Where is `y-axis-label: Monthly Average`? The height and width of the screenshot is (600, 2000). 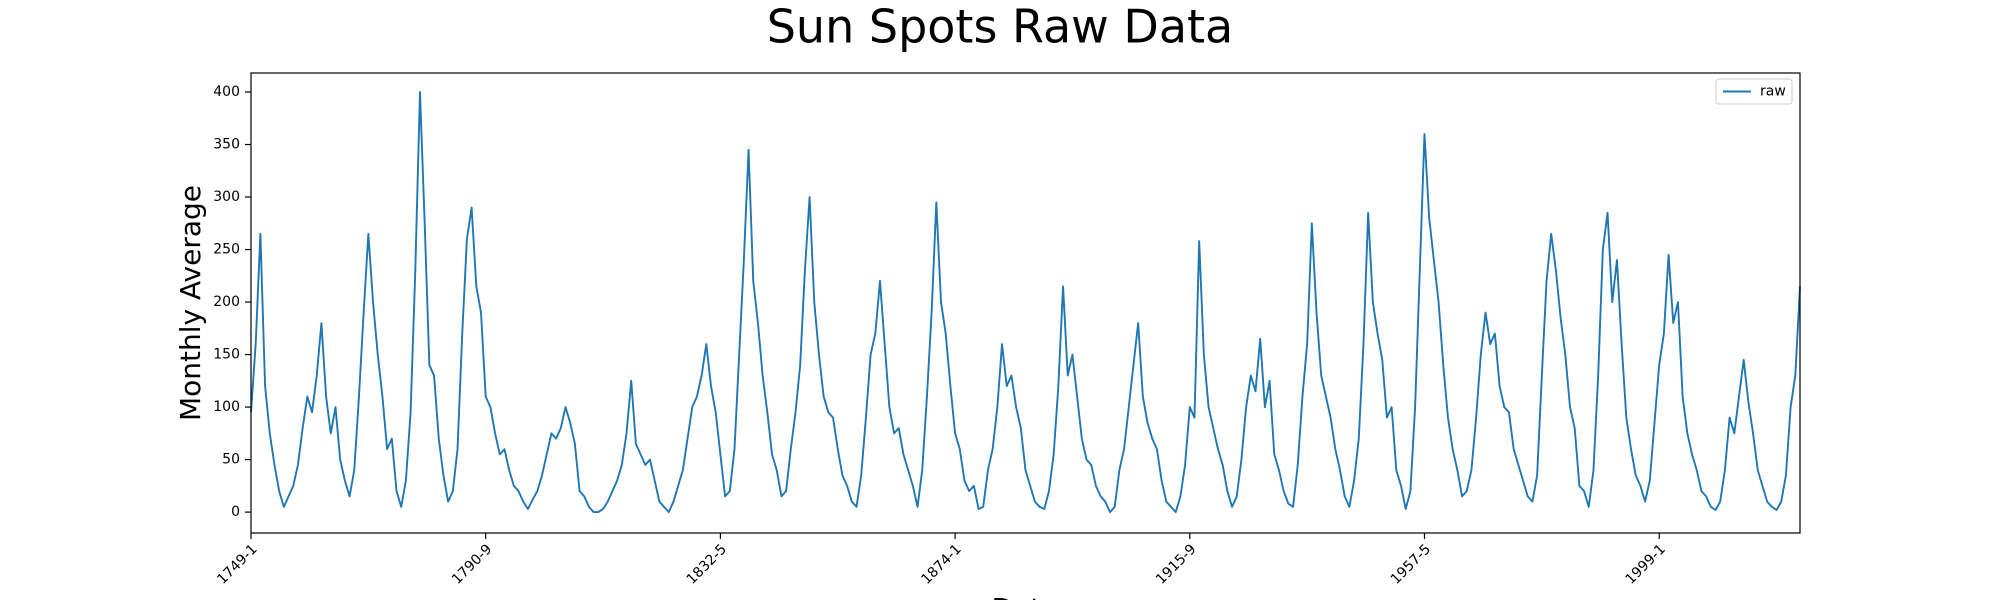 y-axis-label: Monthly Average is located at coordinates (190, 303).